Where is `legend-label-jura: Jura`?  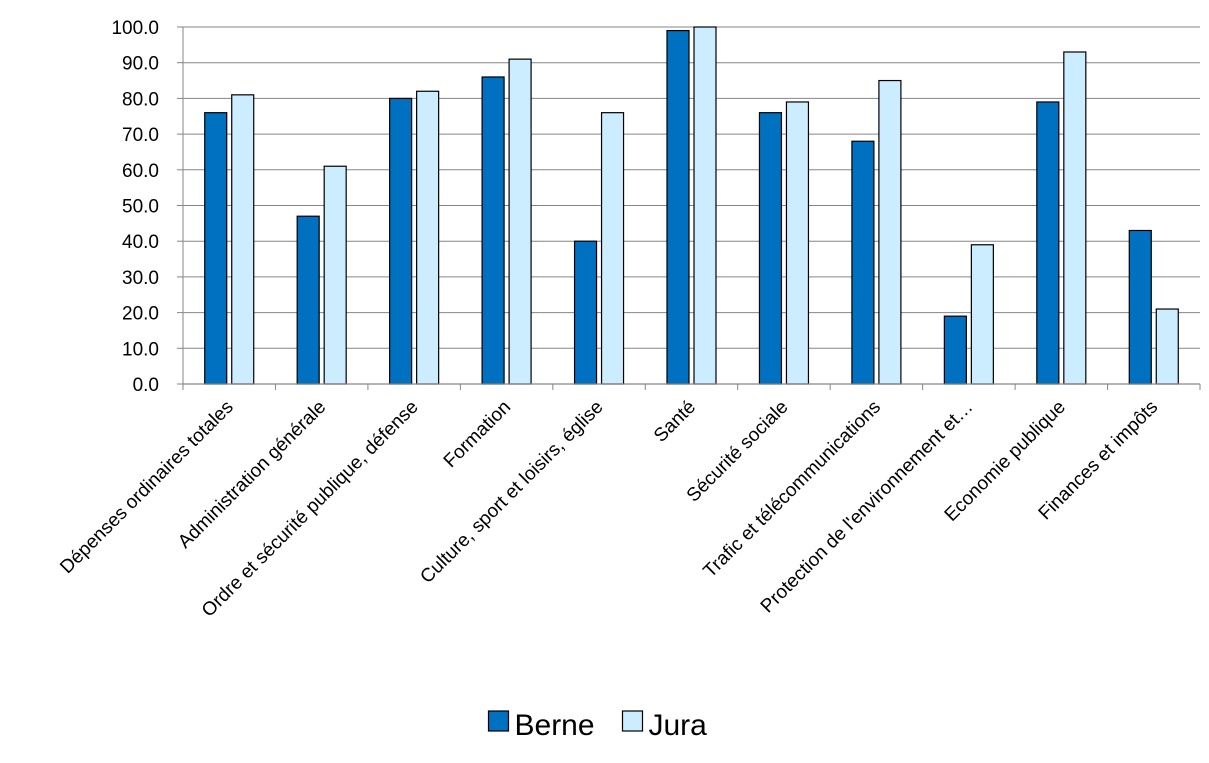 legend-label-jura: Jura is located at coordinates (678, 725).